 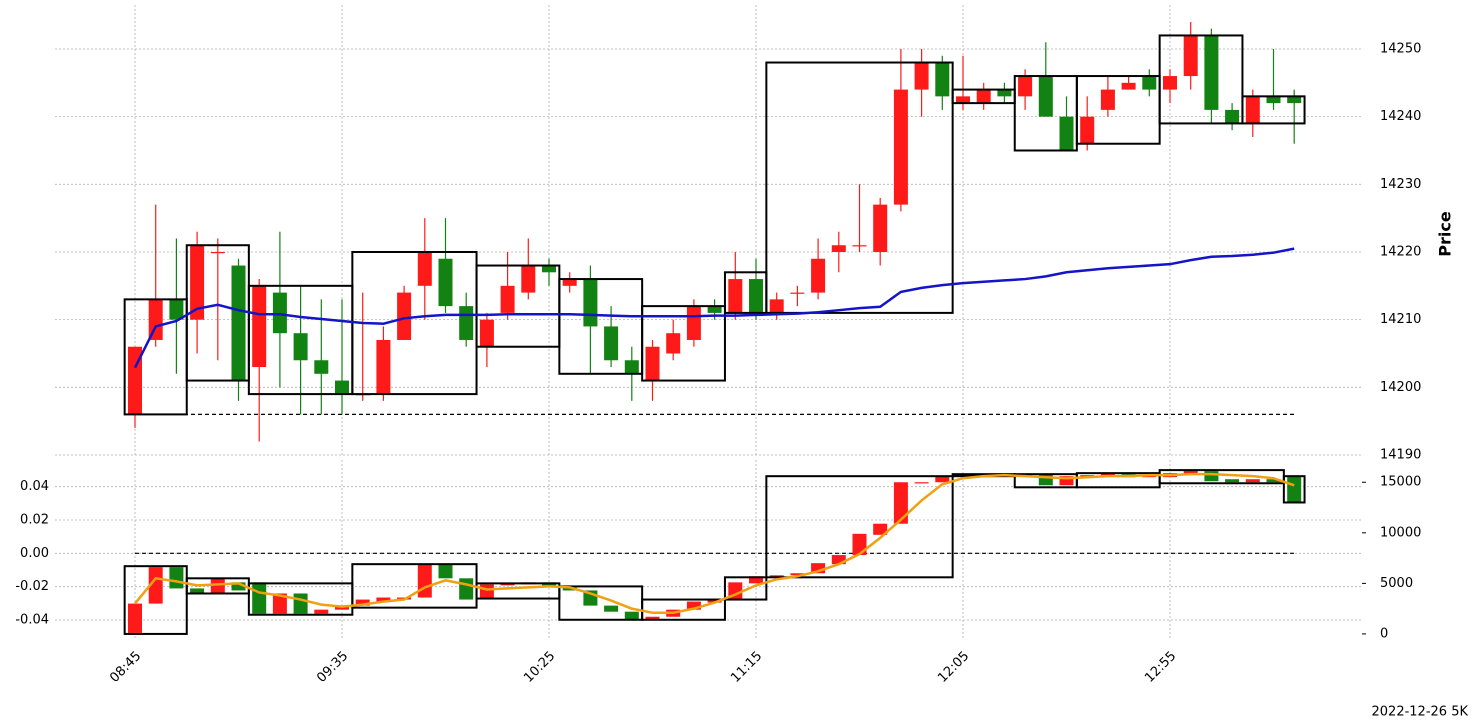 What do you see at coordinates (1384, 633) in the screenshot?
I see `y2-tick-label: 0` at bounding box center [1384, 633].